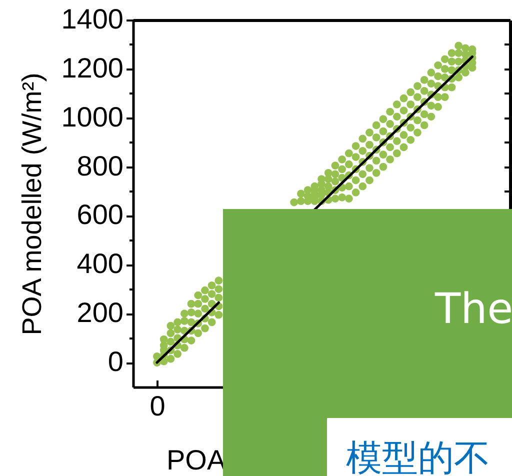 The width and height of the screenshot is (512, 476). I want to click on y-axis-title: POA modelled (W/m²), so click(32, 204).